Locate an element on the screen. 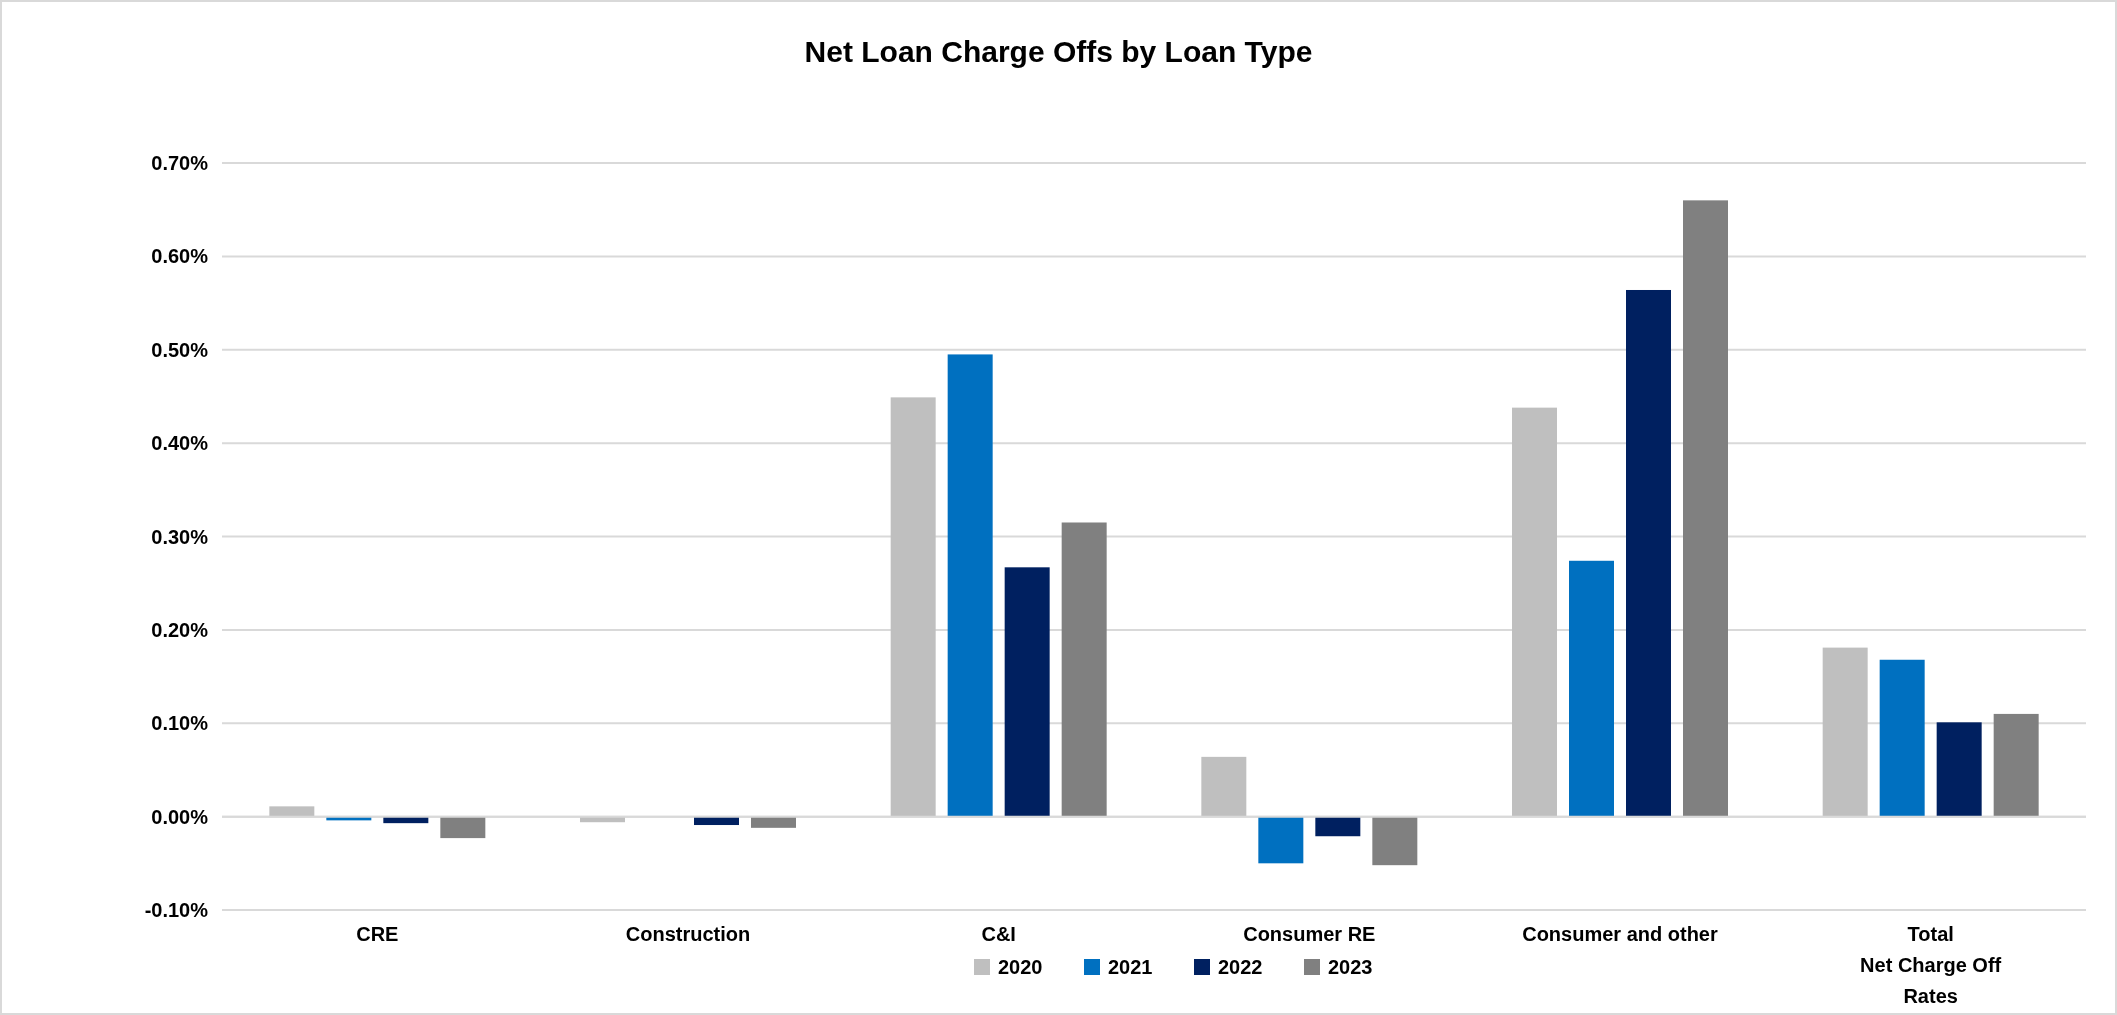 This screenshot has width=2117, height=1015. legend-label: 2022 is located at coordinates (1240, 967).